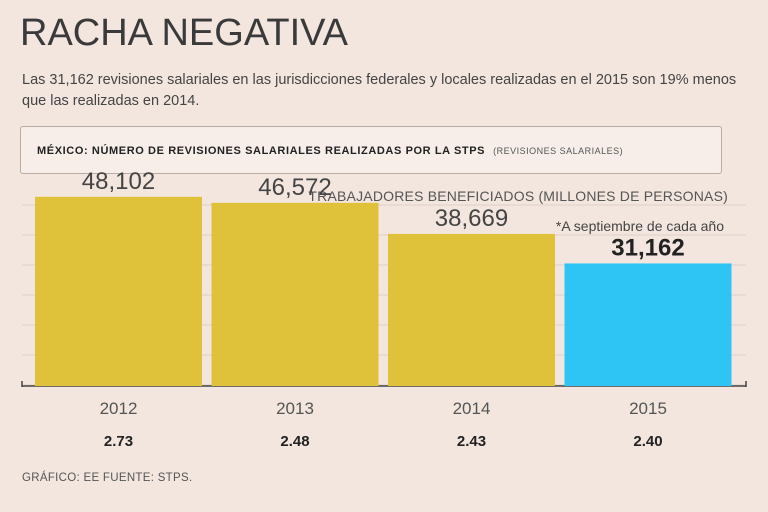  I want to click on secondary-value-label: 2.40, so click(647, 441).